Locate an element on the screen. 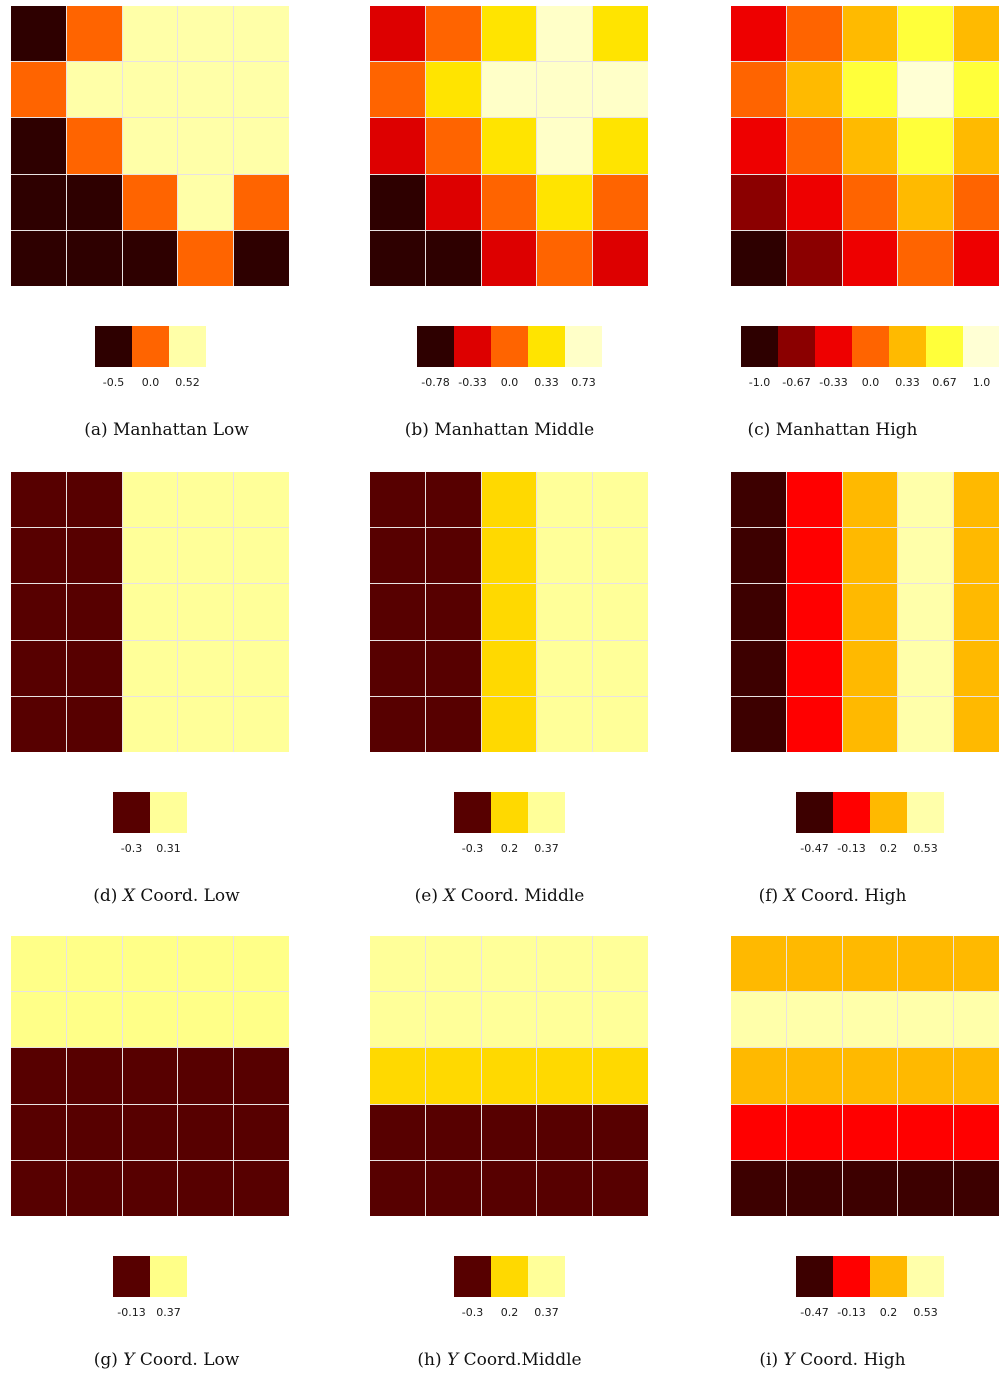  heatmap-cell-r2-c3 is located at coordinates (206, 1076).